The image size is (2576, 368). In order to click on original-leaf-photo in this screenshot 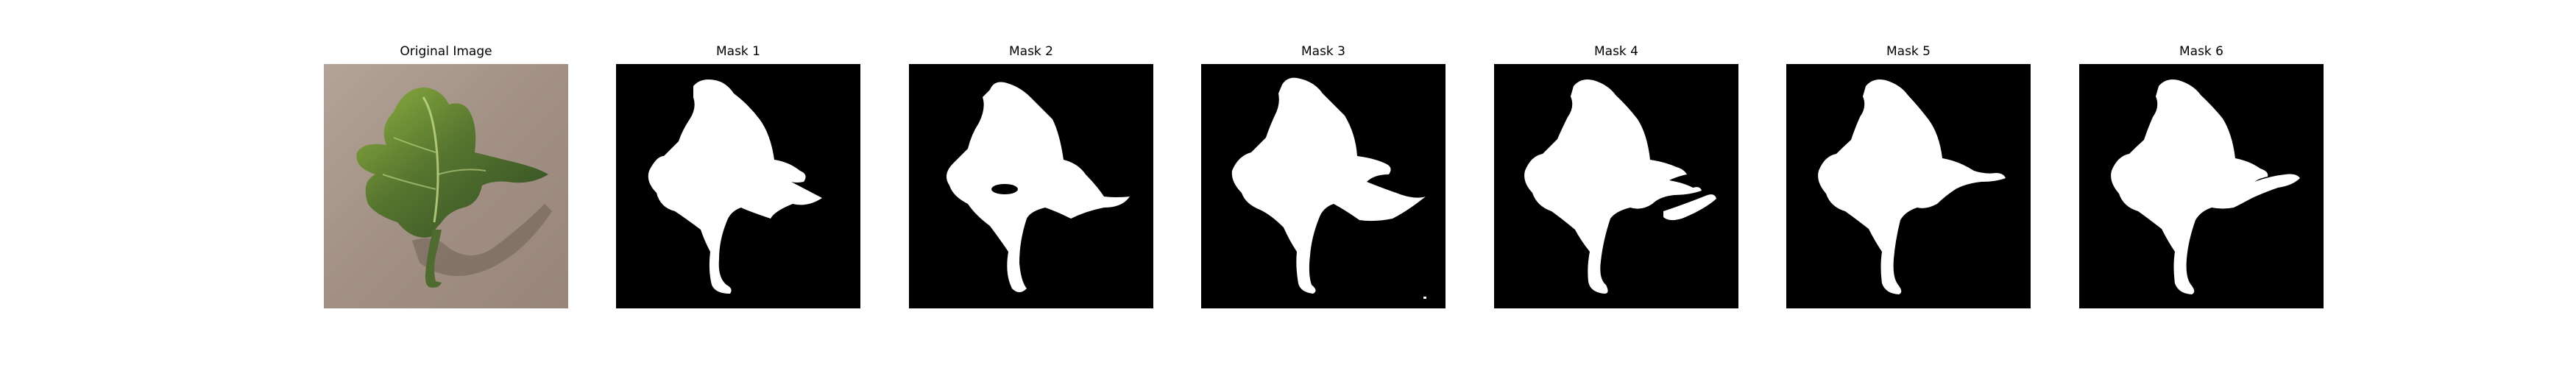, I will do `click(446, 186)`.